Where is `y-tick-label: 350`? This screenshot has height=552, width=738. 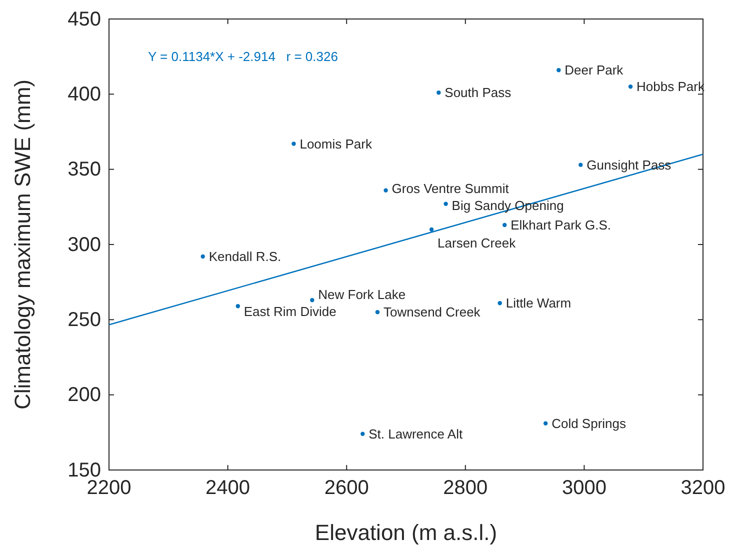 y-tick-label: 350 is located at coordinates (84, 169).